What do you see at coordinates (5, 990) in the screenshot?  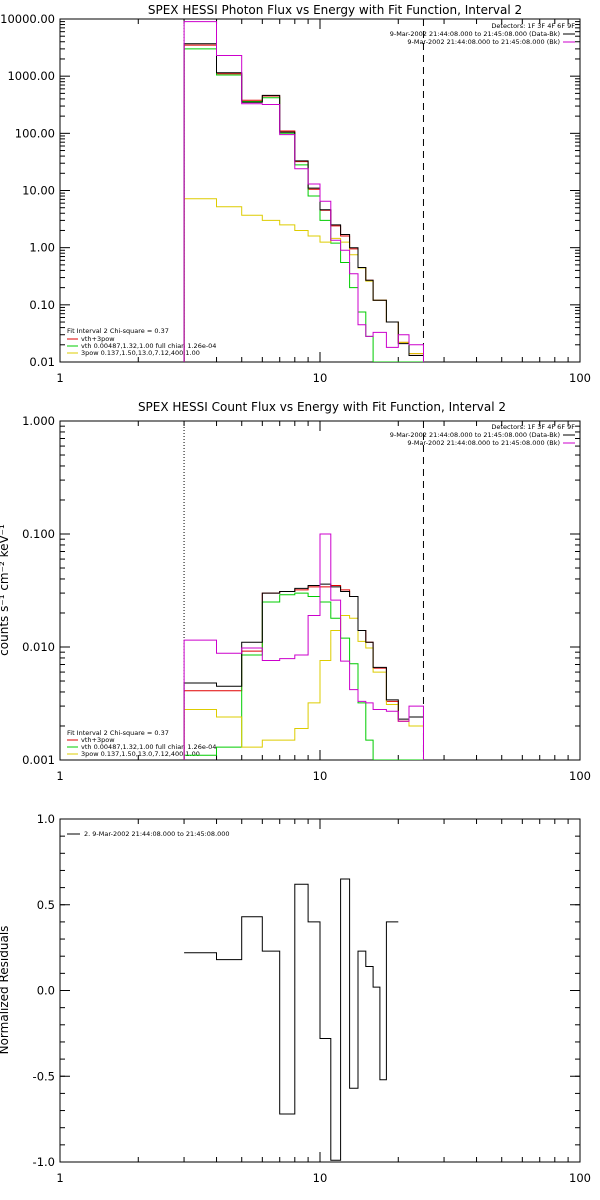 I see `y-axis-label-residuals: Normalized Residuals` at bounding box center [5, 990].